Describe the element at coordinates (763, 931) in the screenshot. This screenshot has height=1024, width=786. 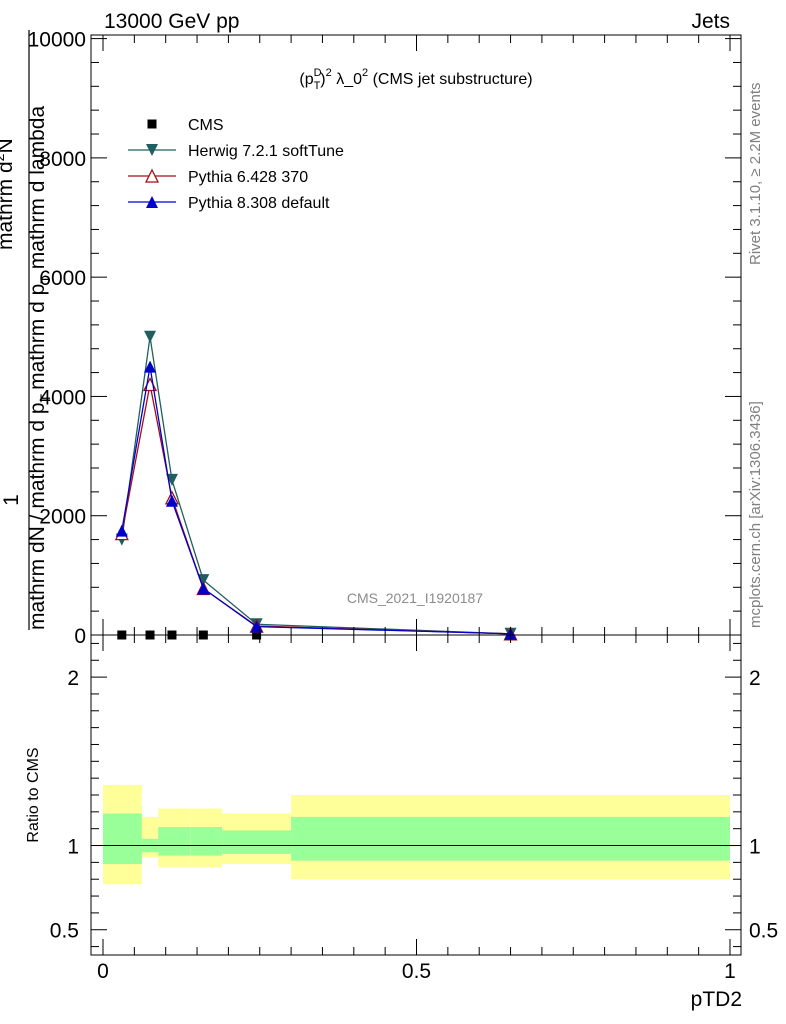
I see `ratio-ytick-label-right: 0.5` at that location.